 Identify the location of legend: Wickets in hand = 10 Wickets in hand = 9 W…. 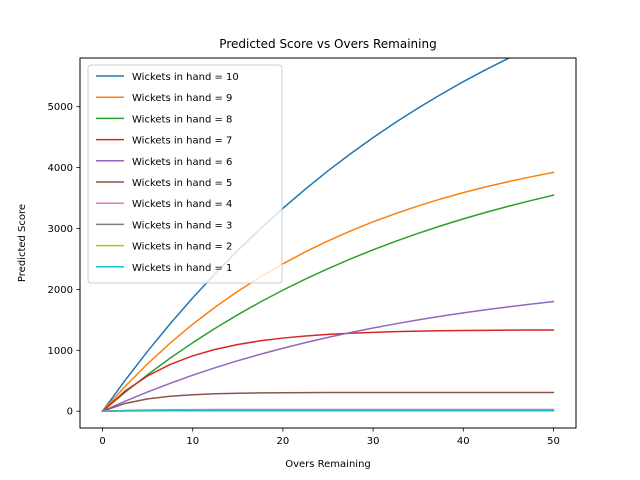
(185, 174).